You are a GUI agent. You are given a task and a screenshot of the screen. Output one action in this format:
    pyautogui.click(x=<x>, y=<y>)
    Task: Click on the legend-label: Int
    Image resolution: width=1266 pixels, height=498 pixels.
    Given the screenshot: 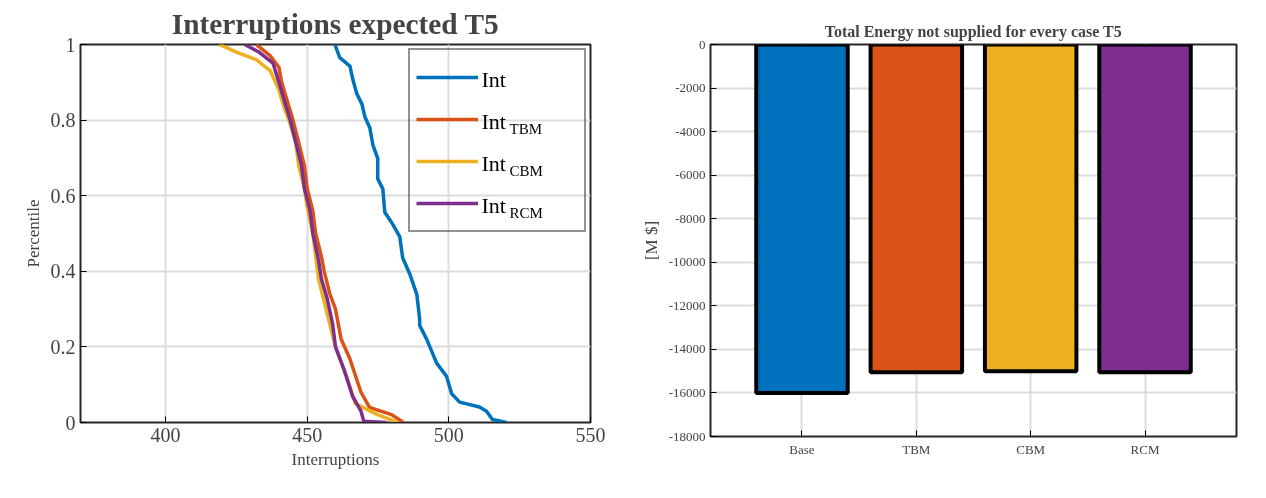 What is the action you would take?
    pyautogui.click(x=493, y=79)
    